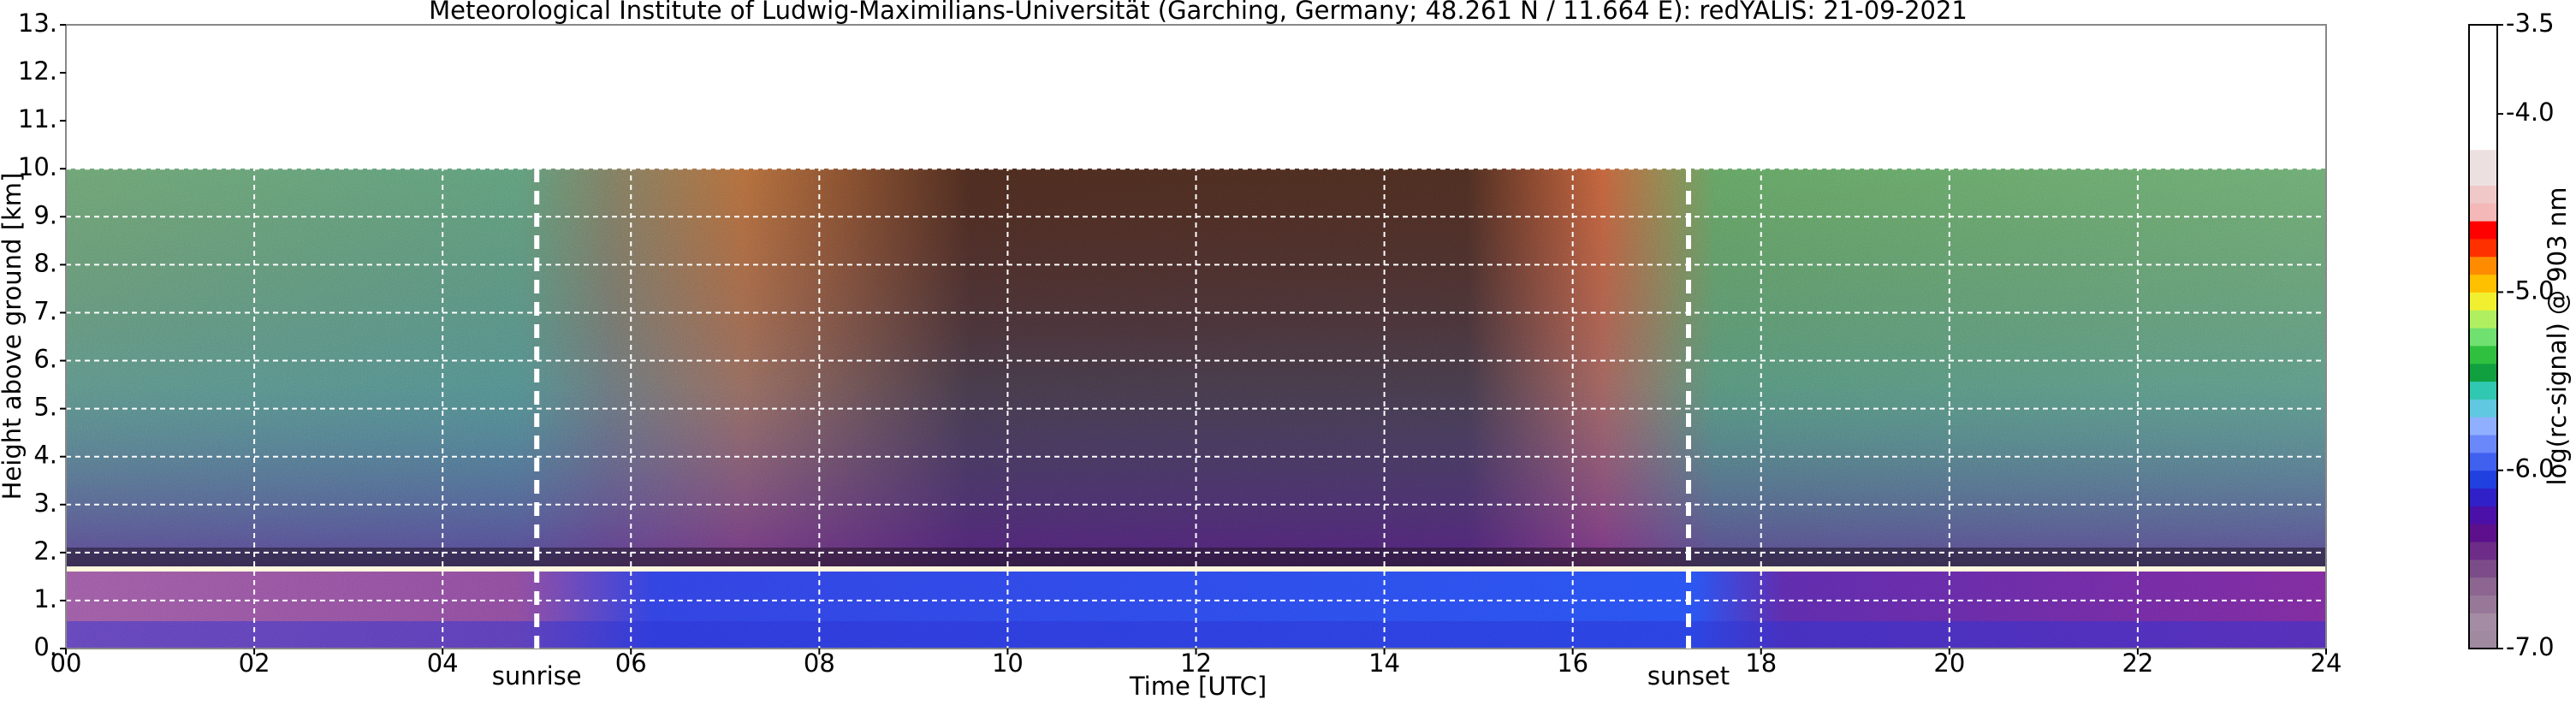 This screenshot has width=2576, height=705. I want to click on y-tick-label: 10., so click(37, 166).